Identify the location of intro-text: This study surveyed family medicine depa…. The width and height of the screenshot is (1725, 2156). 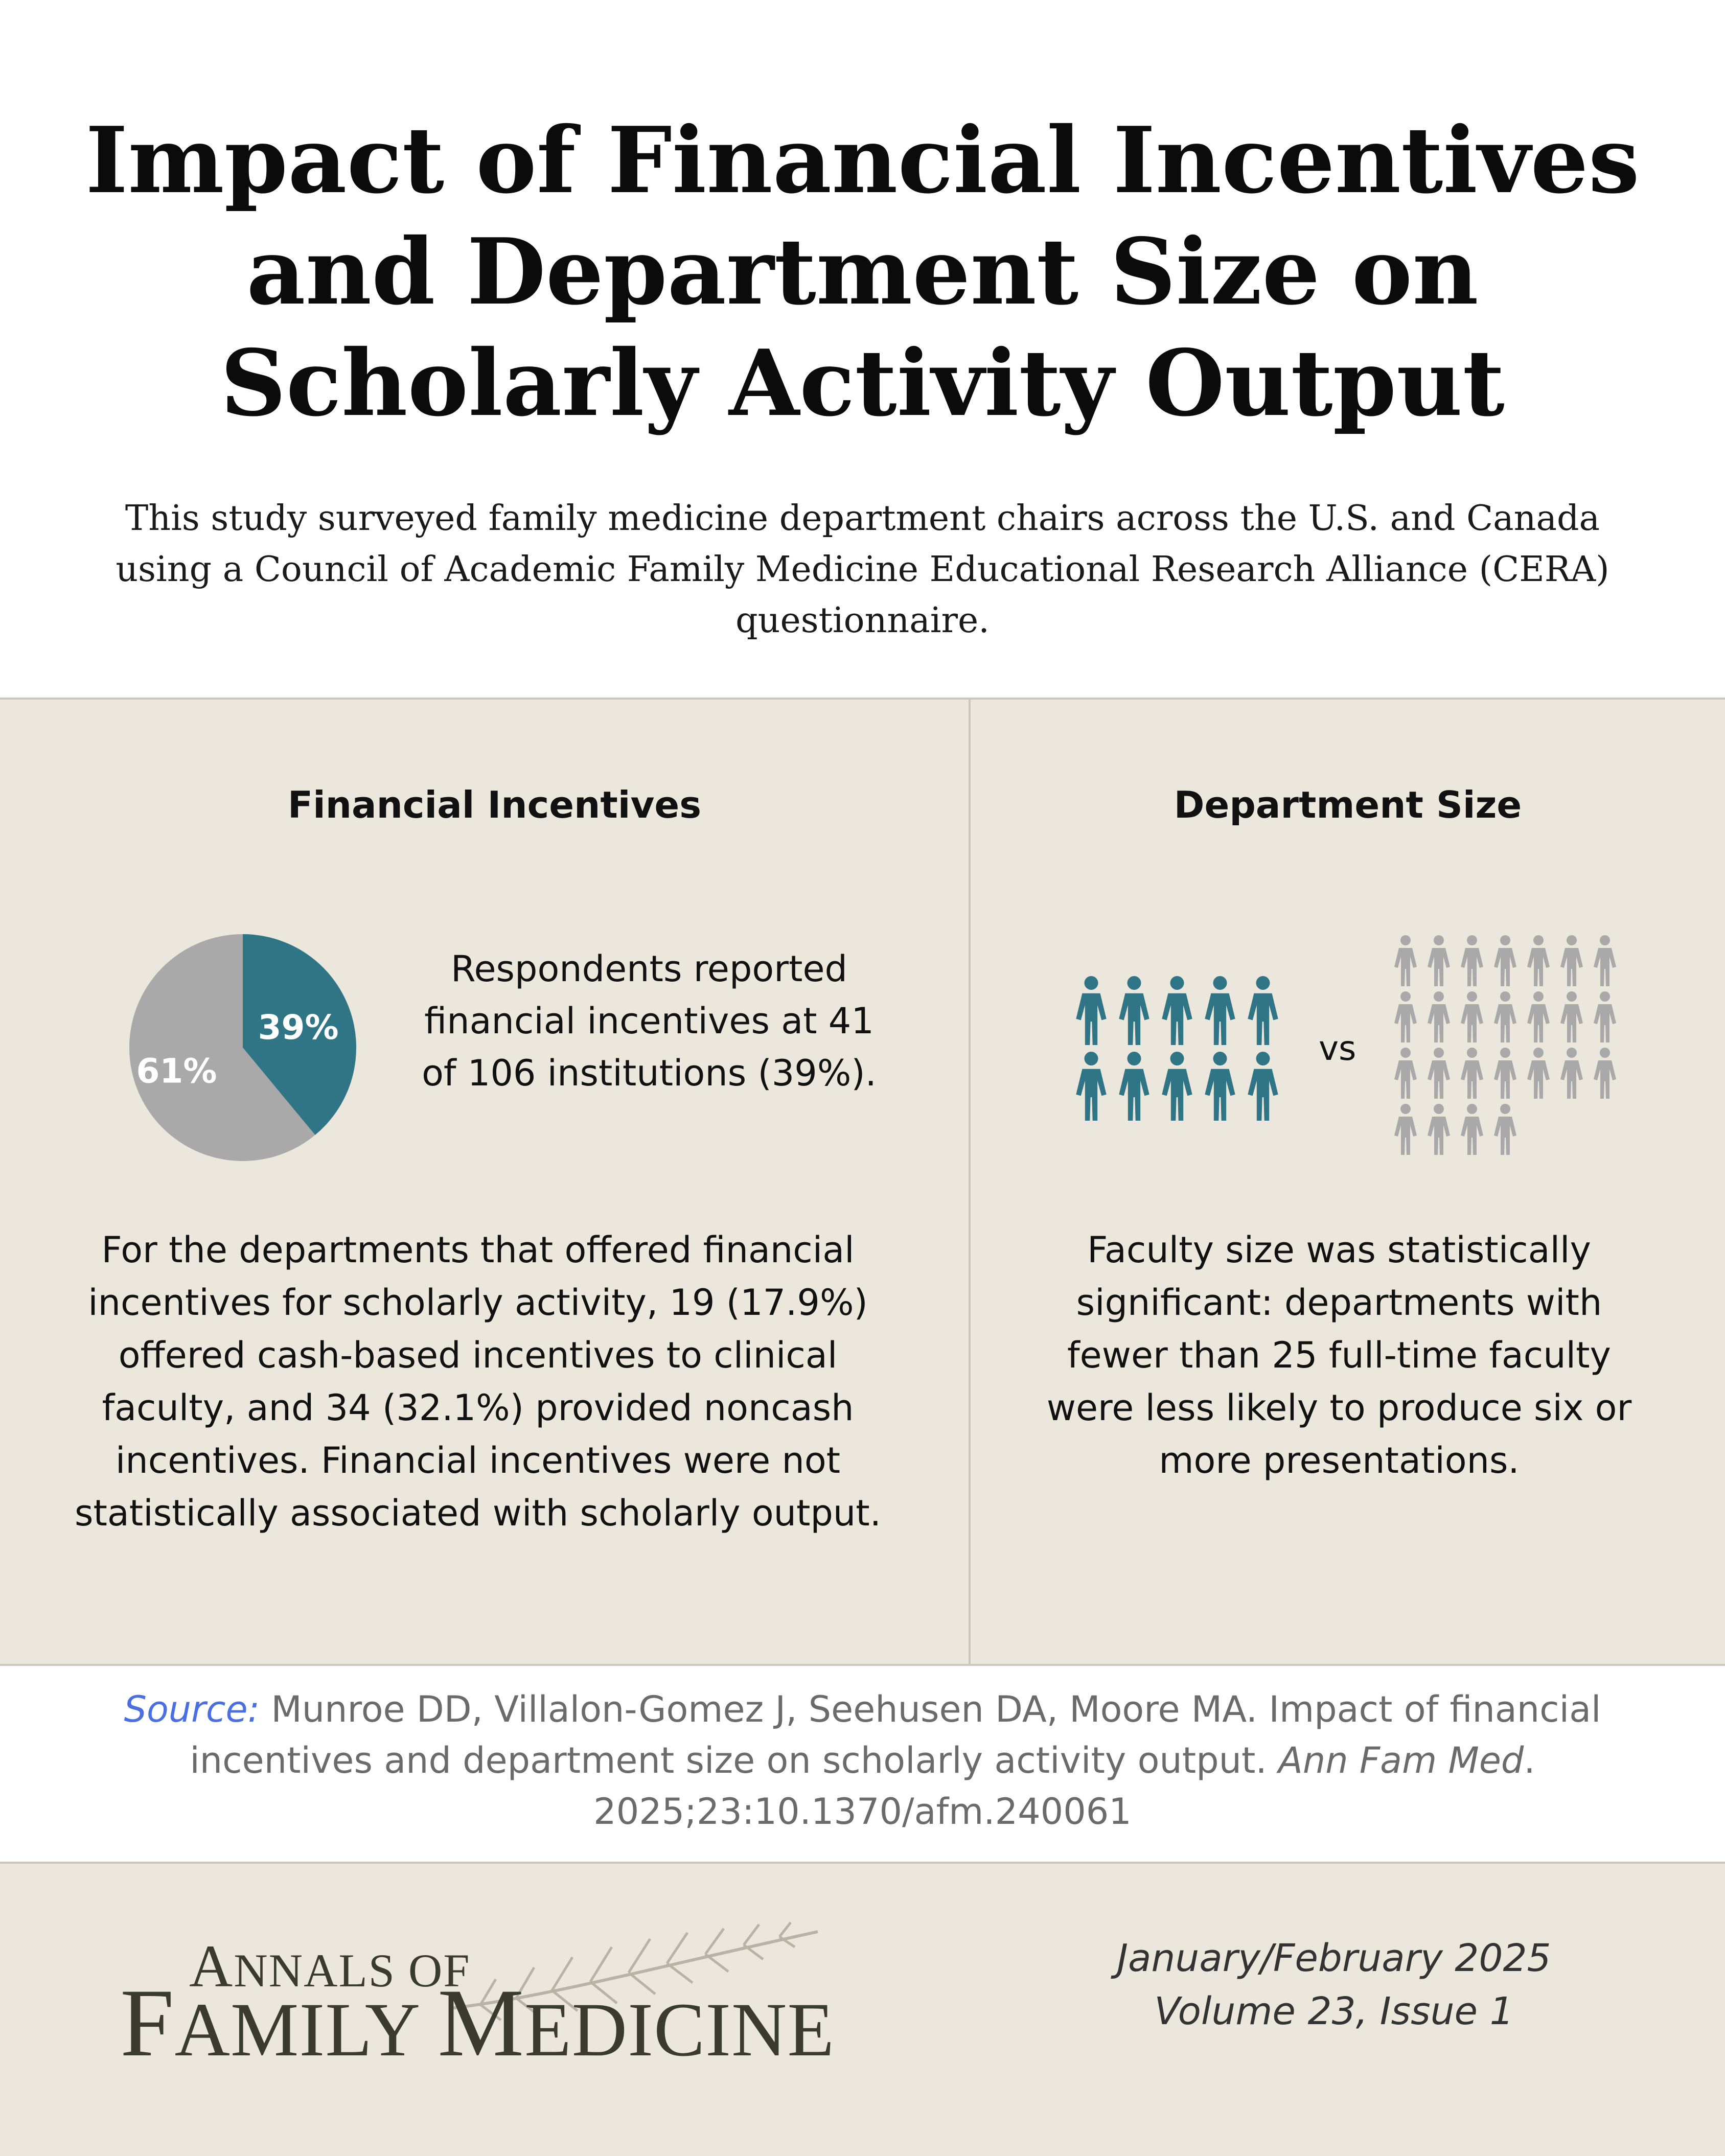
(862, 570).